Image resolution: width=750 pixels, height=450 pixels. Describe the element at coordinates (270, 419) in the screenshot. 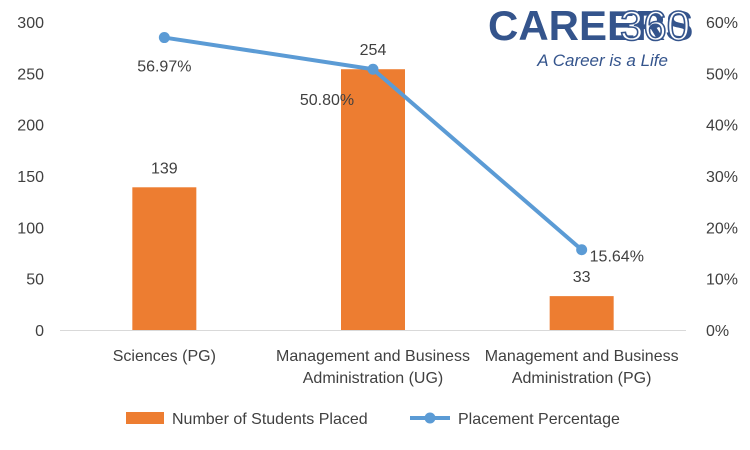

I see `legend-label: Number of Students Placed` at that location.